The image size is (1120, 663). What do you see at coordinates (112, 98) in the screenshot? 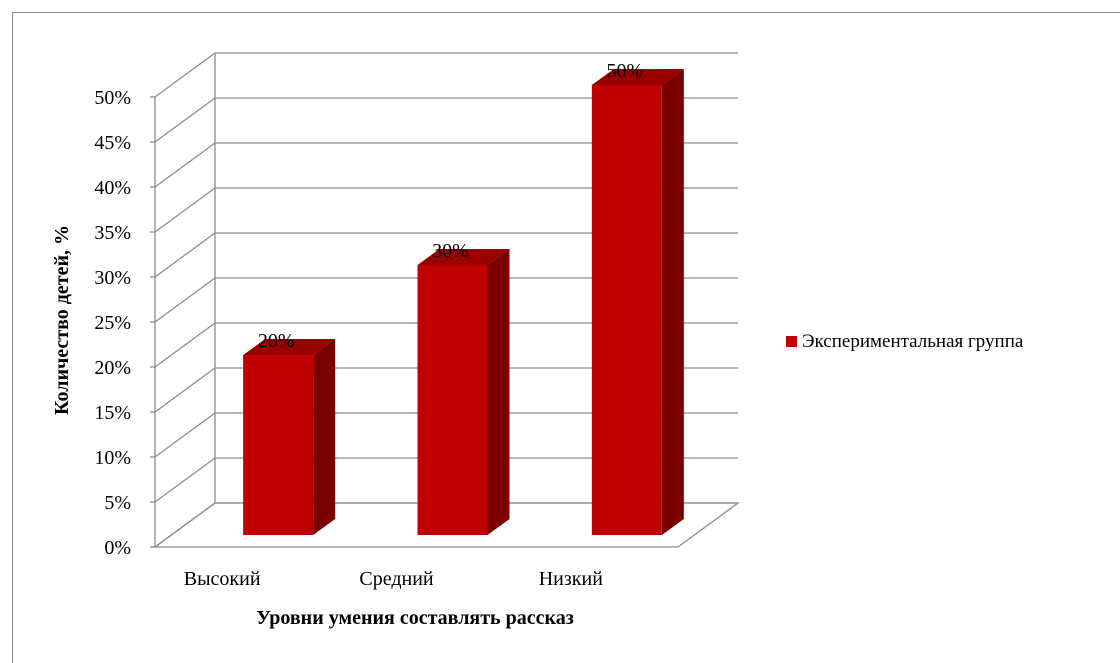
I see `y-tick-label: 50%` at bounding box center [112, 98].